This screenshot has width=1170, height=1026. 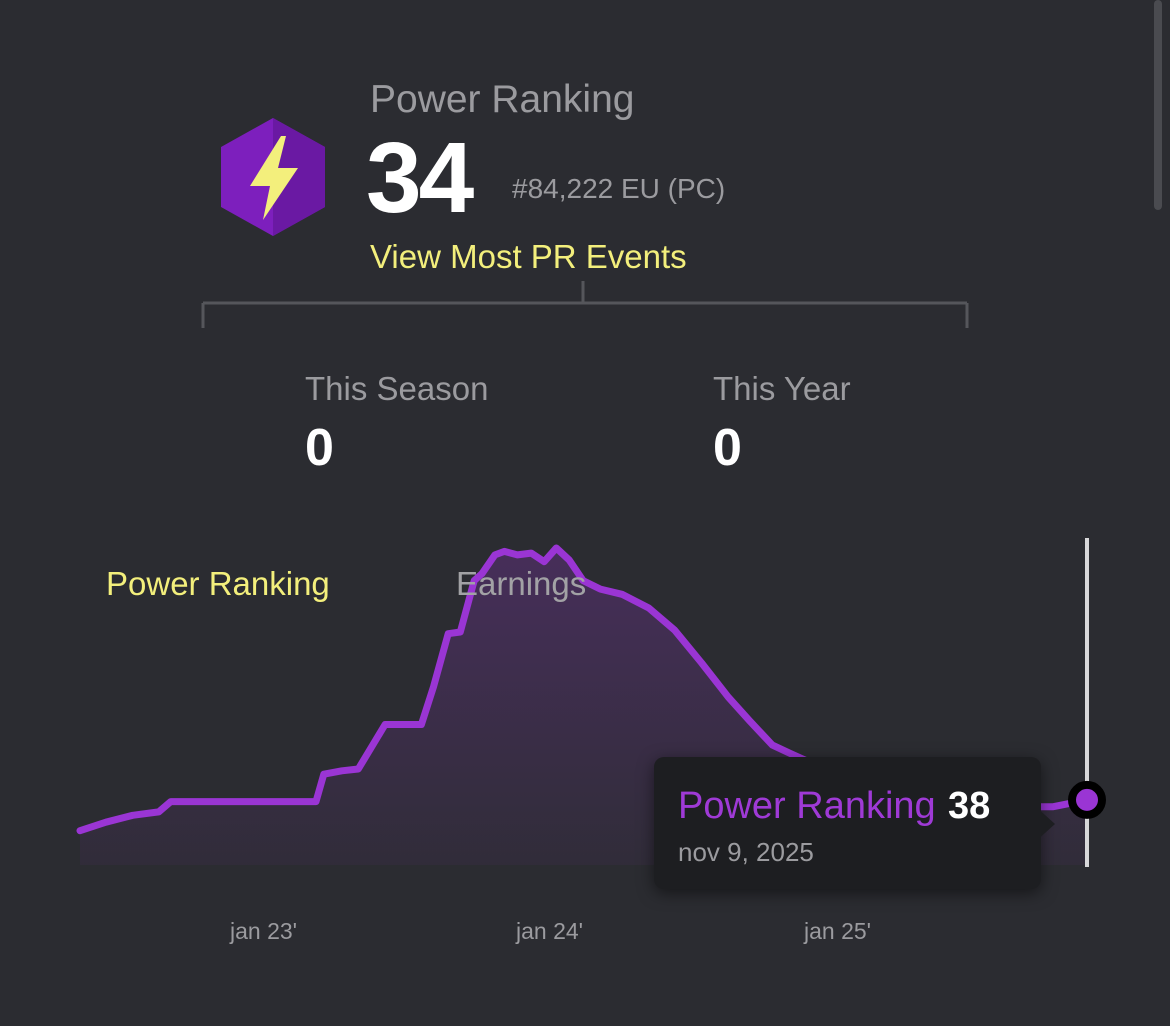 I want to click on tooltip-date: nov 9, 2025, so click(x=746, y=852).